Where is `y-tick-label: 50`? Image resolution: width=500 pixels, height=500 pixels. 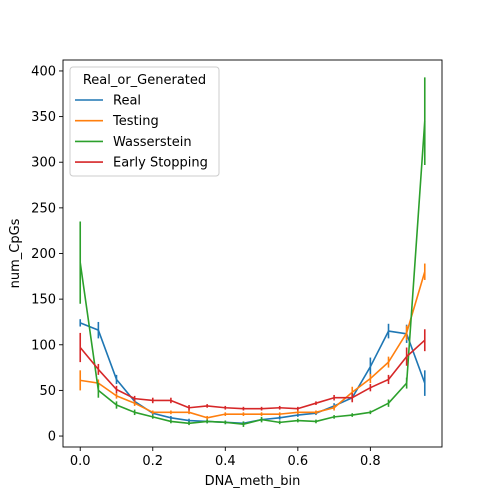 y-tick-label: 50 is located at coordinates (47, 391).